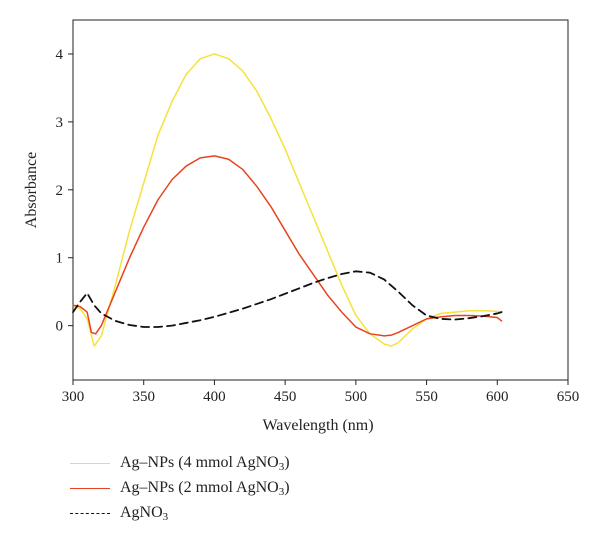  What do you see at coordinates (205, 463) in the screenshot?
I see `legend-label-4mmol: Ag–NPs (4 mmol AgNO3)` at bounding box center [205, 463].